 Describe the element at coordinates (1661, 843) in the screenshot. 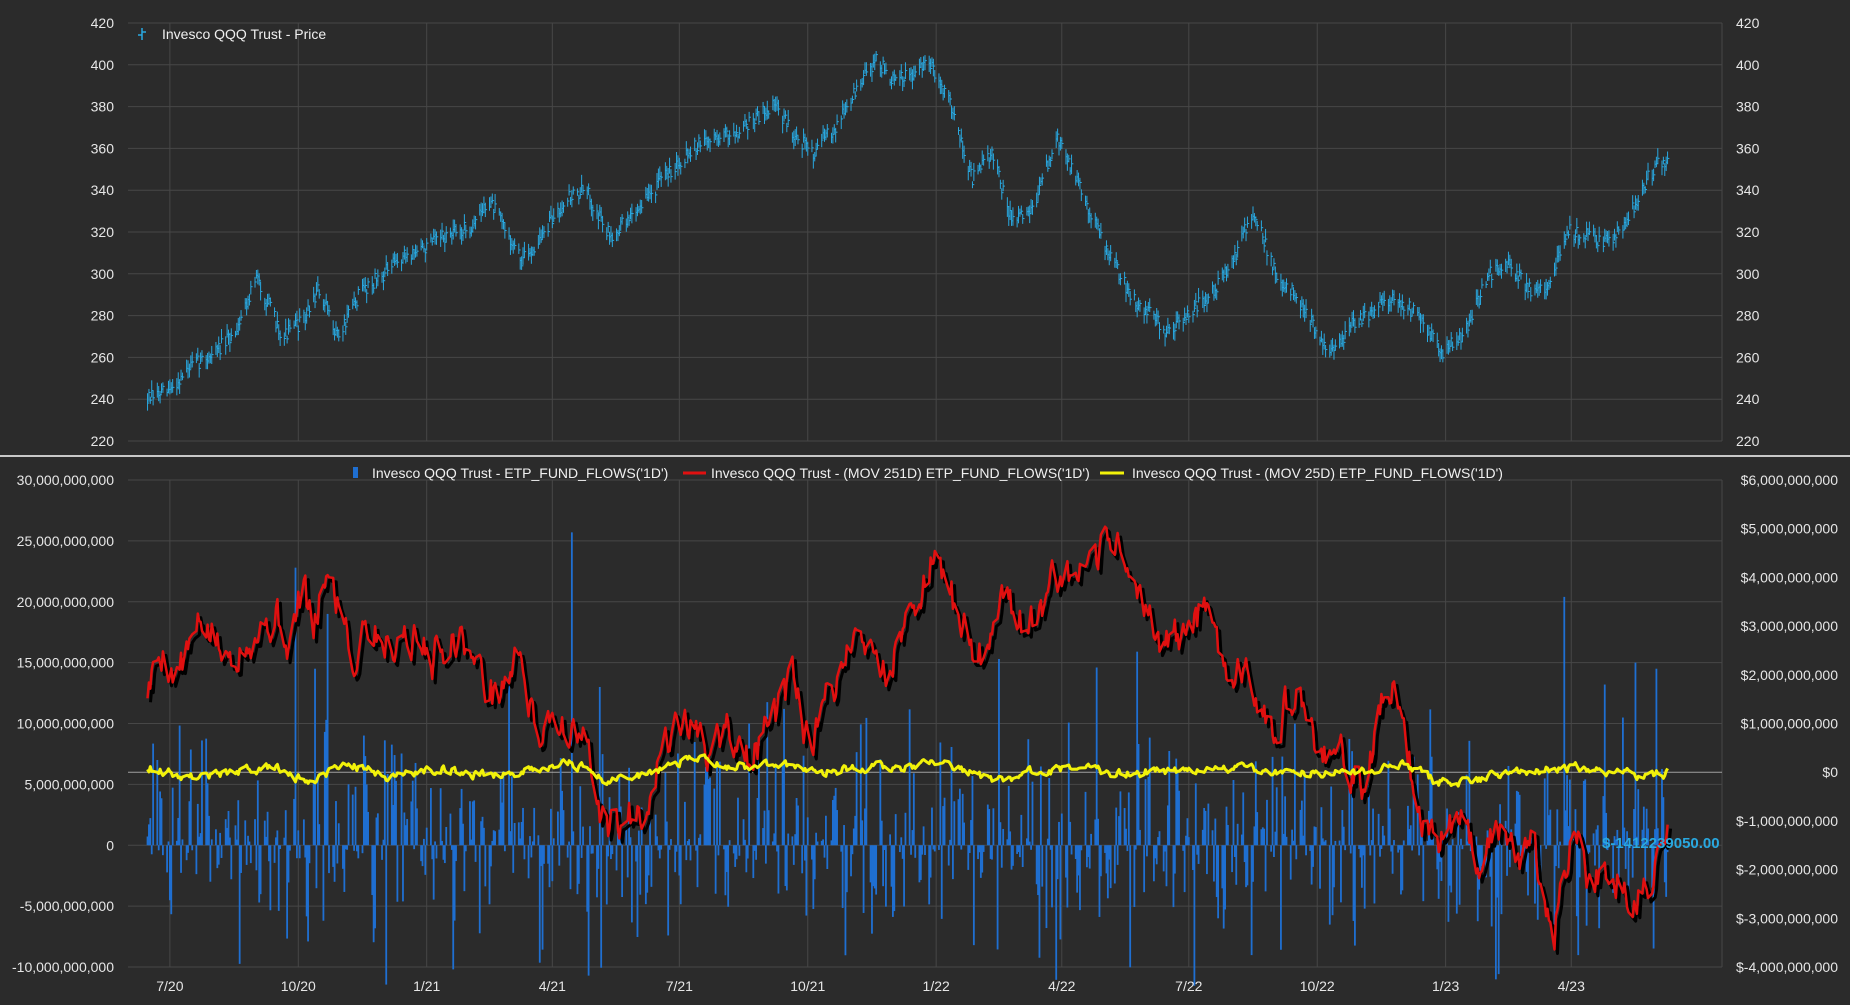

I see `last-value-label: $-1412239050.00` at that location.